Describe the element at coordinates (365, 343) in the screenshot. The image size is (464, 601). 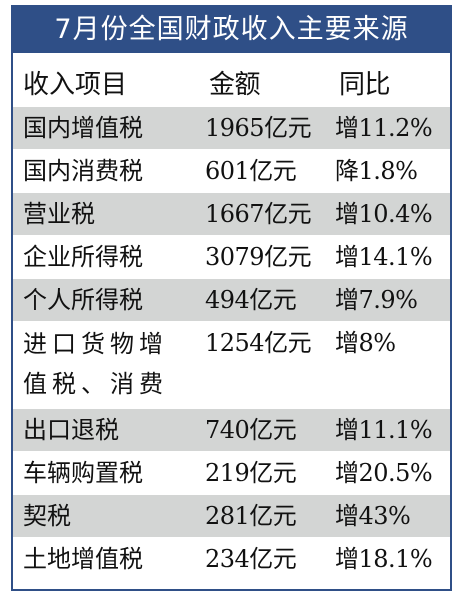
I see `row-change: 增8%` at that location.